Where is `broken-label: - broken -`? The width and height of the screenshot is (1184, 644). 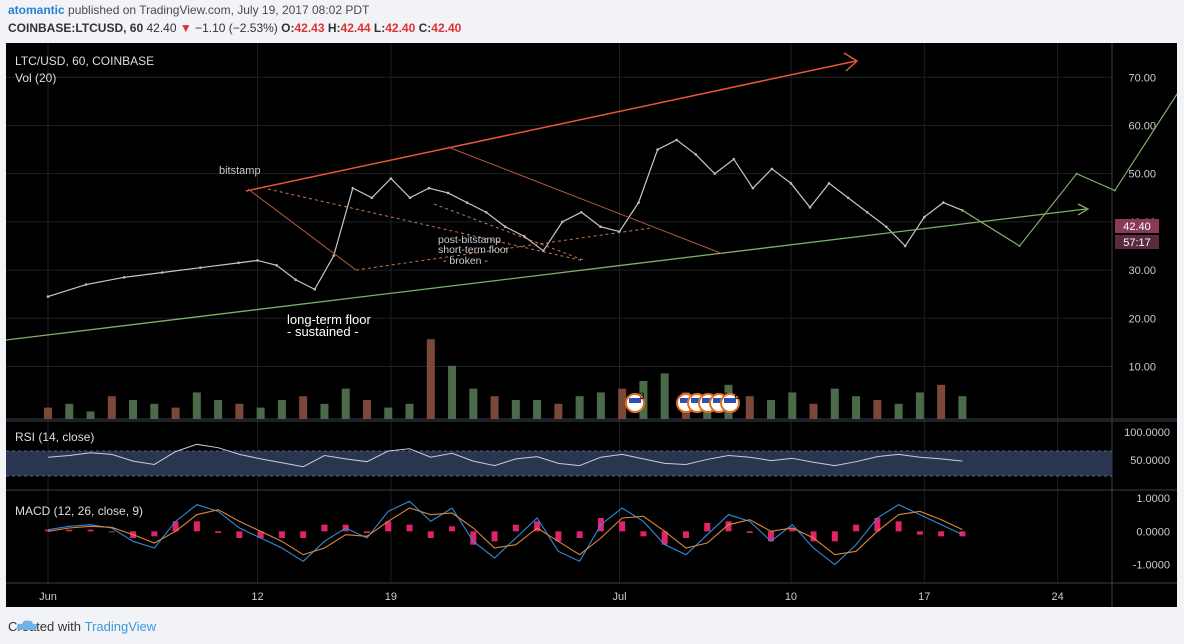 broken-label: - broken - is located at coordinates (465, 261).